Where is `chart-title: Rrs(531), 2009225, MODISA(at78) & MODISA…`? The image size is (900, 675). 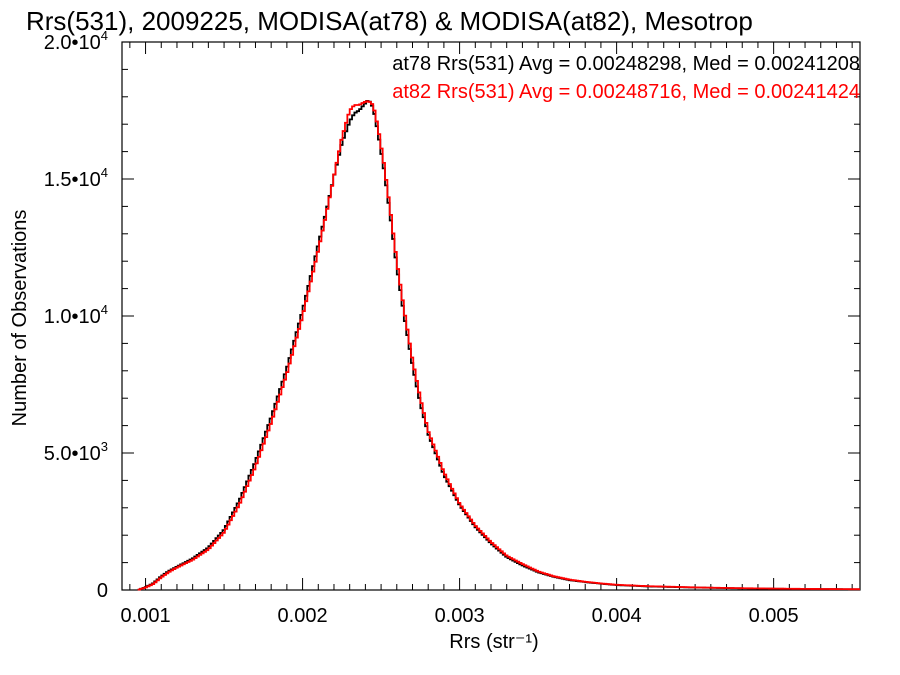 chart-title: Rrs(531), 2009225, MODISA(at78) & MODISA… is located at coordinates (389, 21).